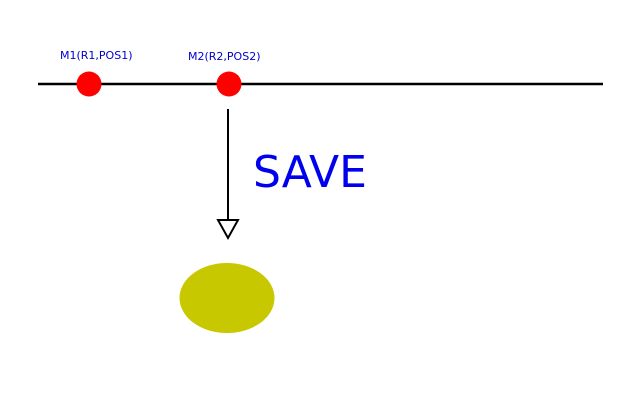 This screenshot has height=400, width=640. I want to click on marker-m2-label: M2(R2,POS2), so click(224, 56).